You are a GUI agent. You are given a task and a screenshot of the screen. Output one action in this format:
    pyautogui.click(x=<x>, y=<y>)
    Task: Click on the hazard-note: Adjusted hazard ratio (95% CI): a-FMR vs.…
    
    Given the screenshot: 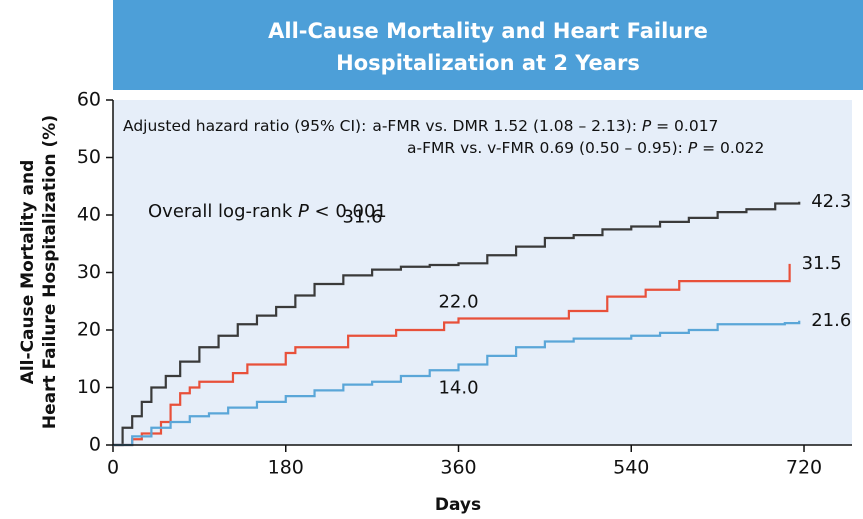 What is the action you would take?
    pyautogui.click(x=420, y=126)
    